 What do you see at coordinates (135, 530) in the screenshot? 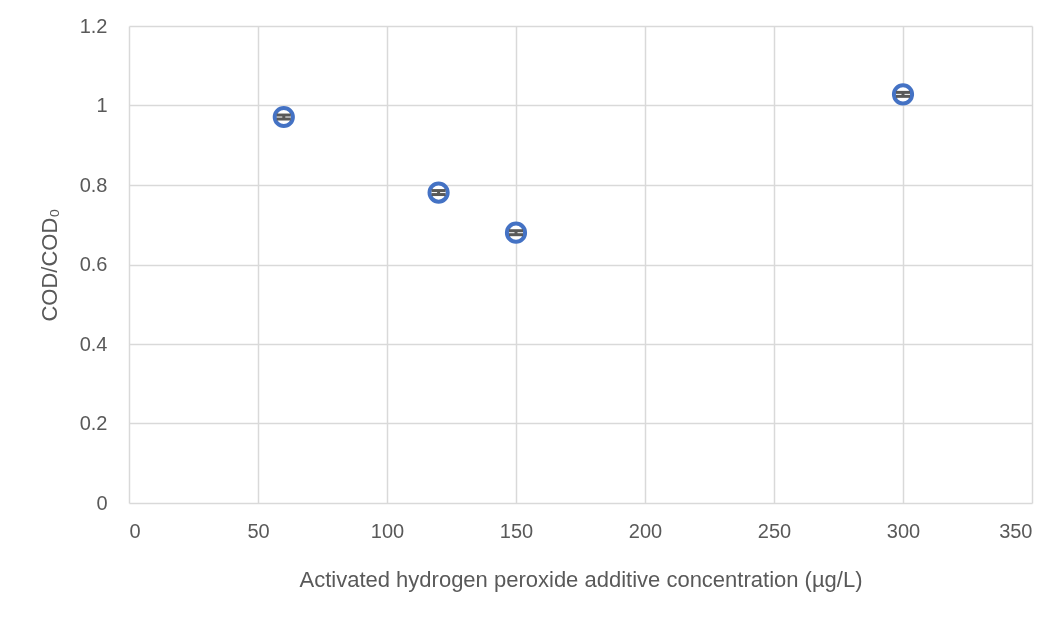
I see `x-tick-label: 0` at bounding box center [135, 530].